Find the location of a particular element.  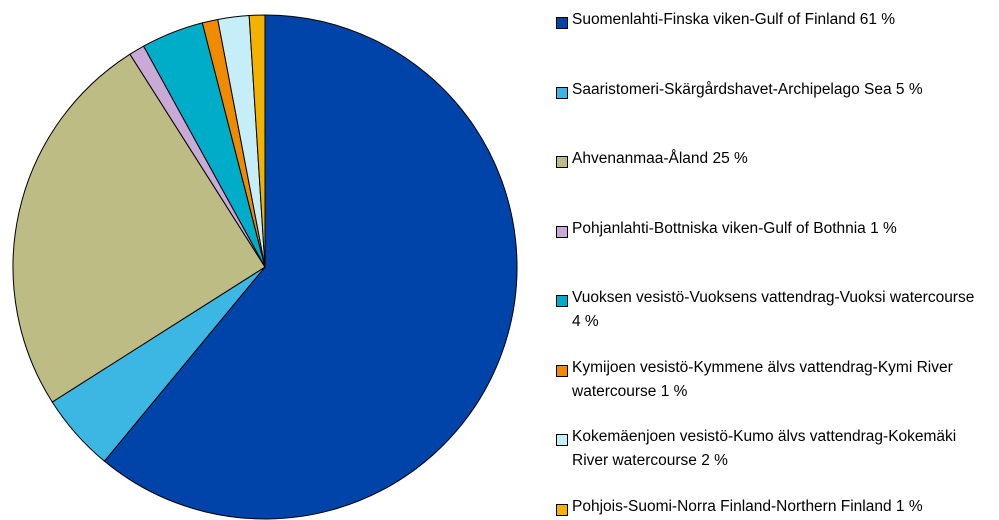

legend-label: Ahvenanmaa-Åland 25 % is located at coordinates (660, 158).